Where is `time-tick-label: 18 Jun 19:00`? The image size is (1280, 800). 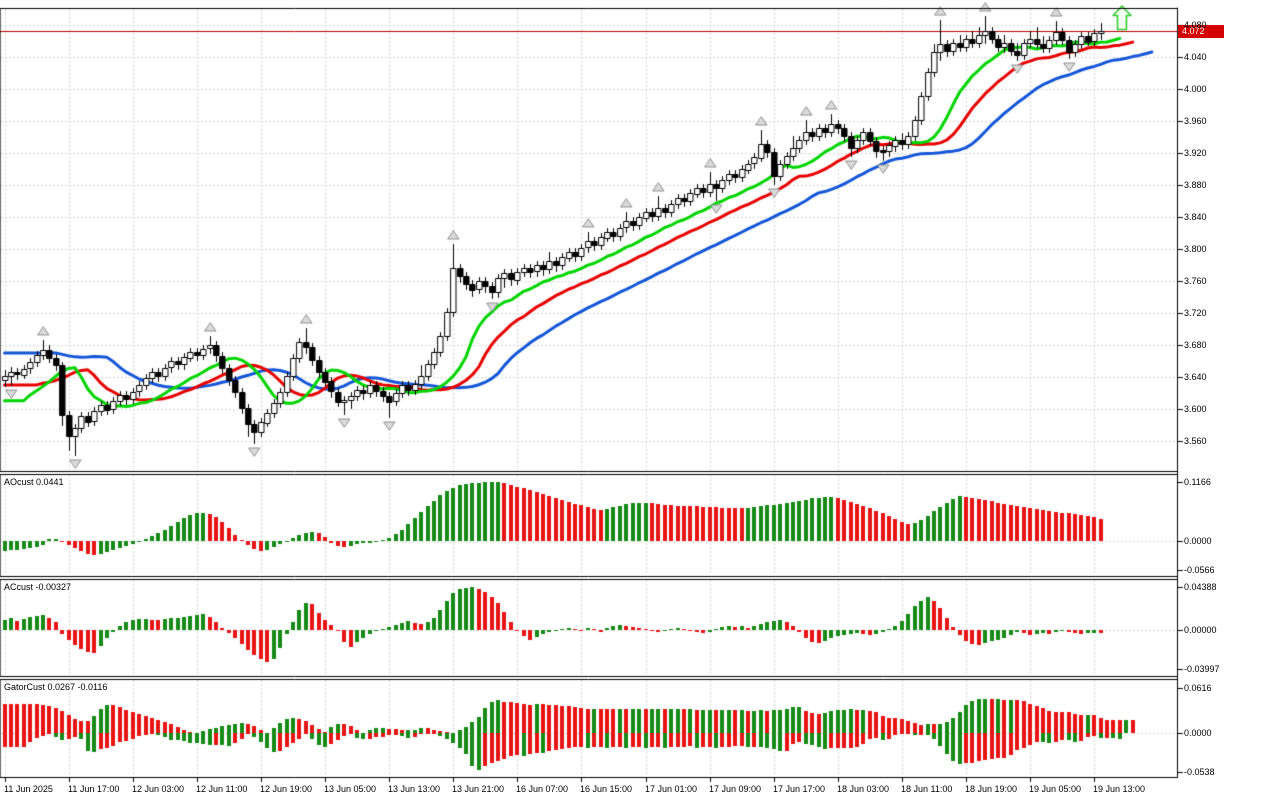
time-tick-label: 18 Jun 19:00 is located at coordinates (991, 789).